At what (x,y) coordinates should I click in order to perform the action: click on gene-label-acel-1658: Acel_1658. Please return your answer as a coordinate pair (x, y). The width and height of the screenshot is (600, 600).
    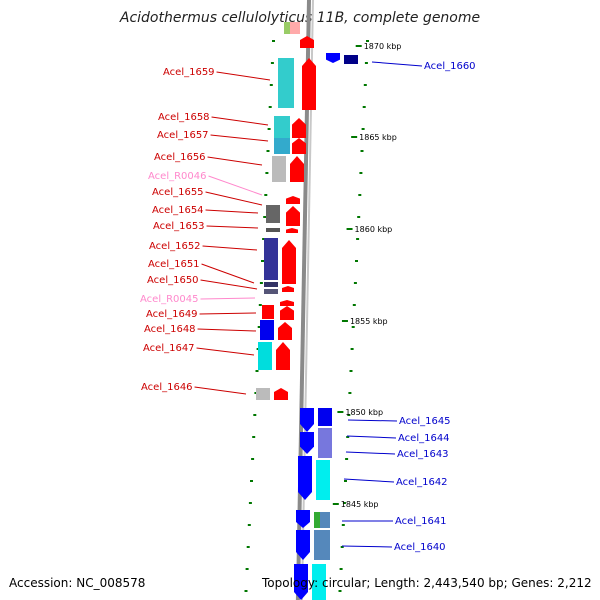
    Looking at the image, I should click on (184, 117).